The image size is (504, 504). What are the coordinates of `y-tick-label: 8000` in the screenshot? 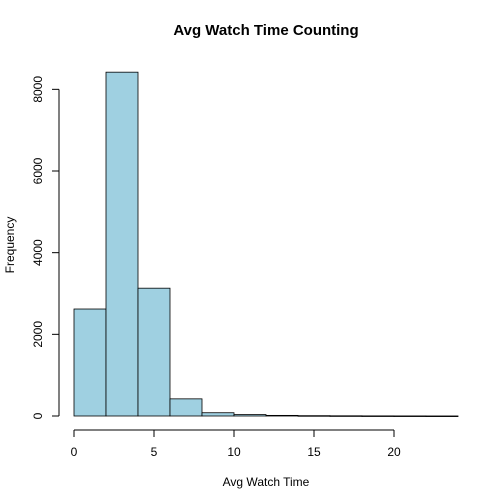 It's located at (38, 89).